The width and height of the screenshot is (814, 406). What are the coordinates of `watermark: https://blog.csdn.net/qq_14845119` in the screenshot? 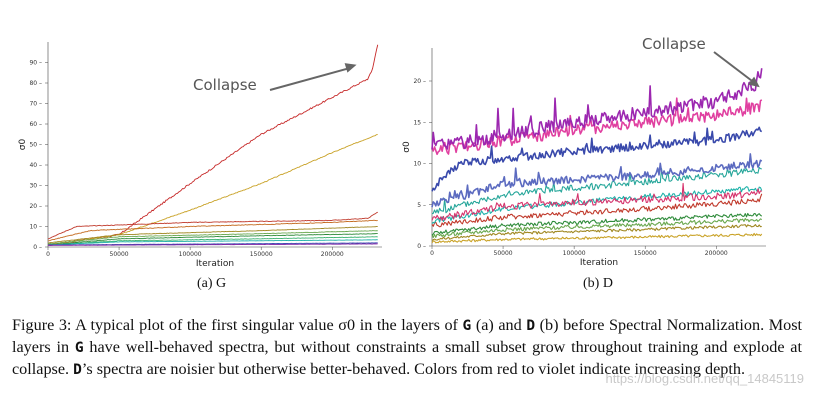 It's located at (704, 378).